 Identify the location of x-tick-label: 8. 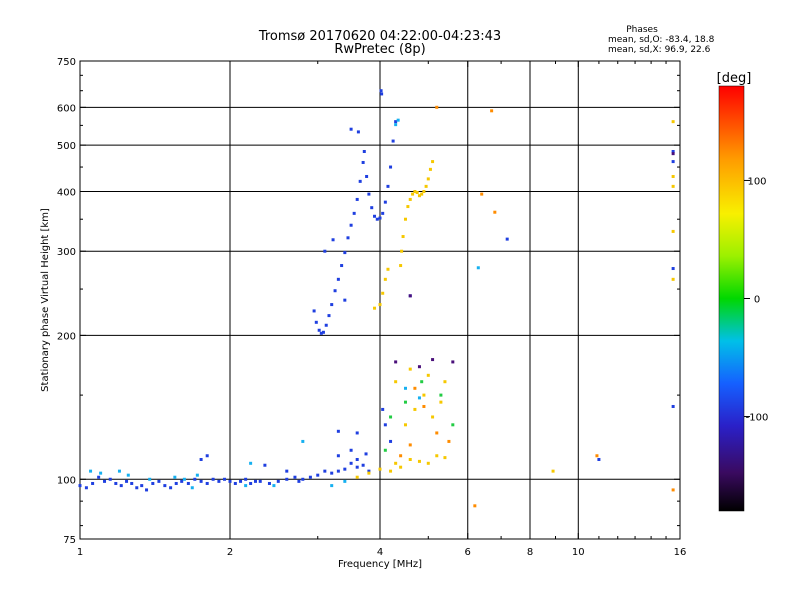
(530, 552).